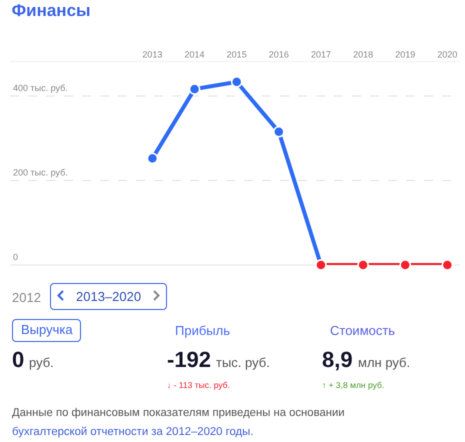  I want to click on text: ↑ + 3,8 млн руб., so click(353, 385).